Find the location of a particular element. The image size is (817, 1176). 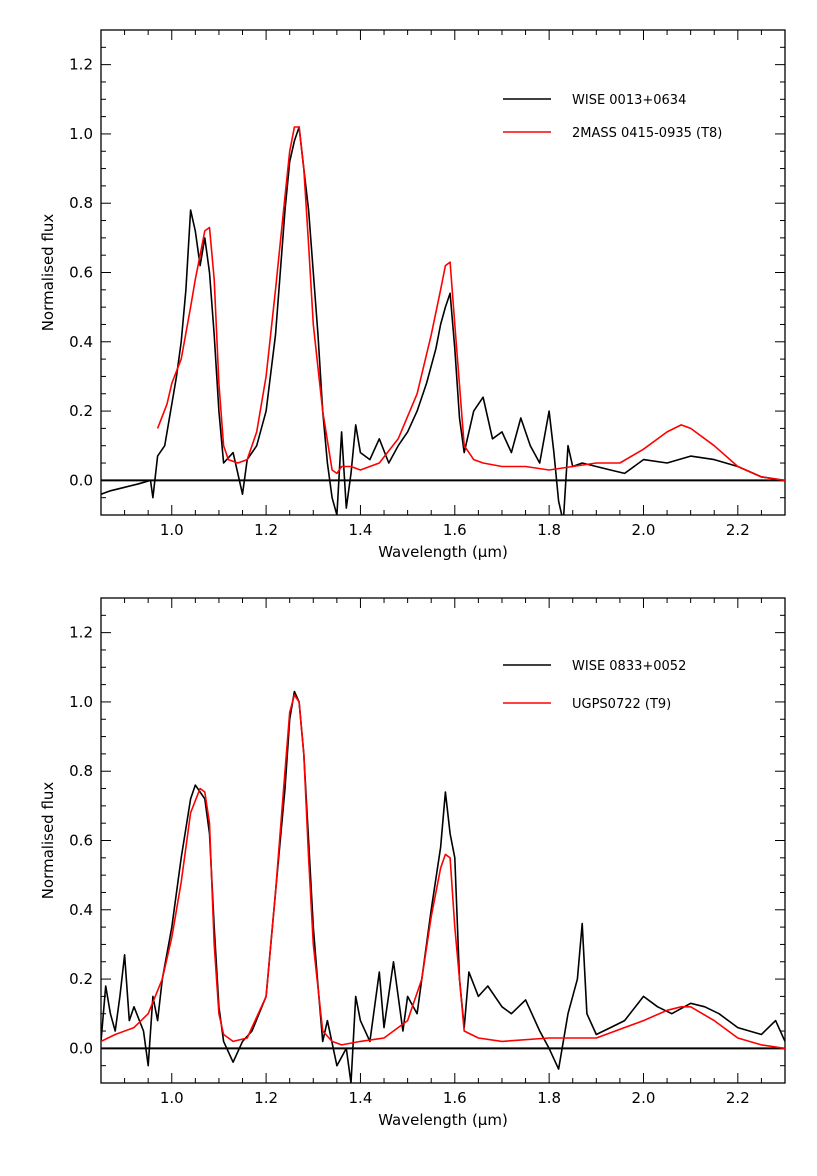

legend-label: 2MASS 0415-0935 (T8) is located at coordinates (647, 133).